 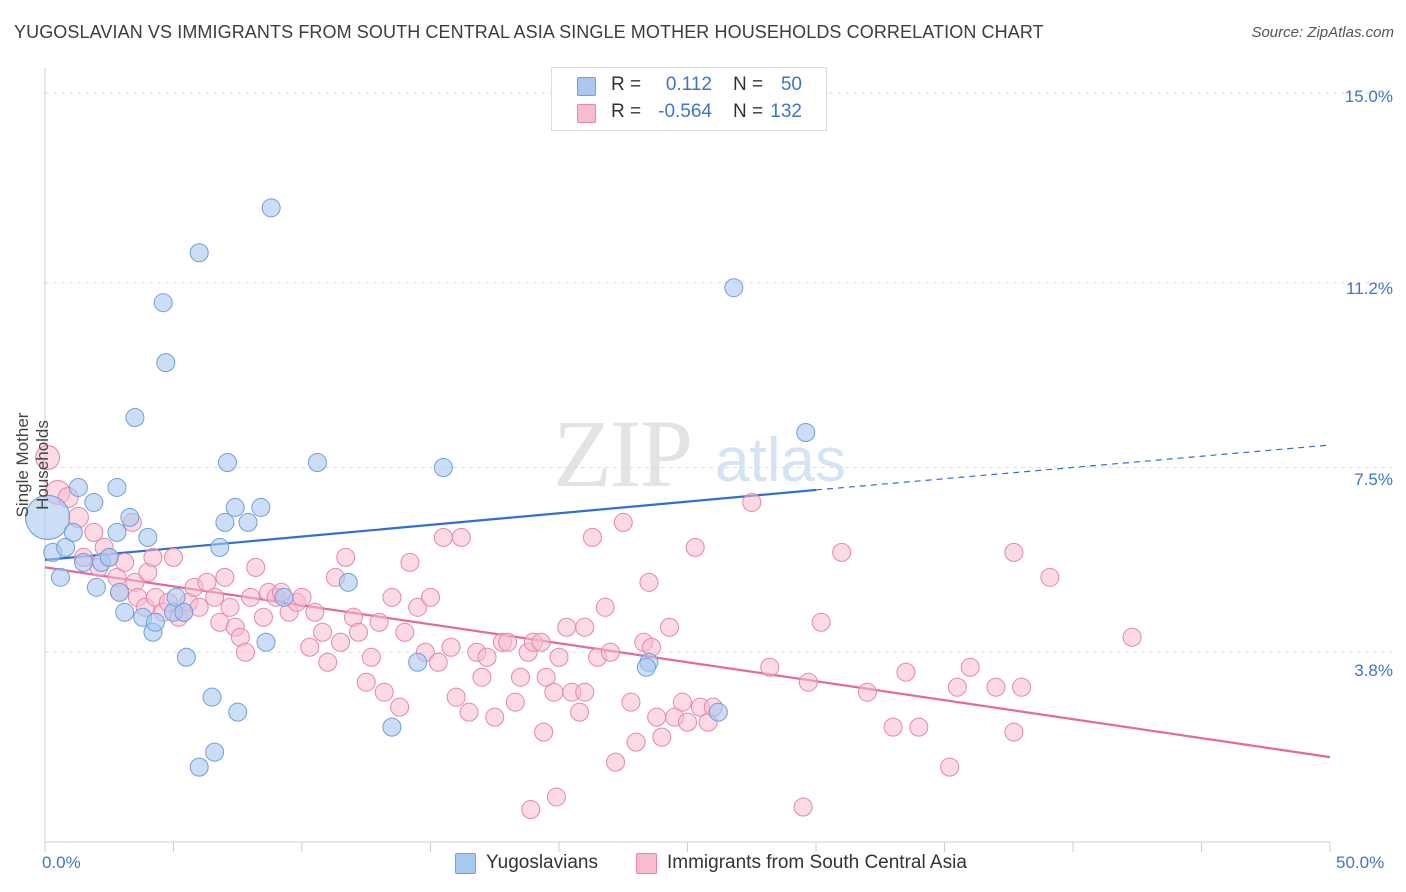 What do you see at coordinates (1368, 96) in the screenshot?
I see `y-tick-15: 15.0%` at bounding box center [1368, 96].